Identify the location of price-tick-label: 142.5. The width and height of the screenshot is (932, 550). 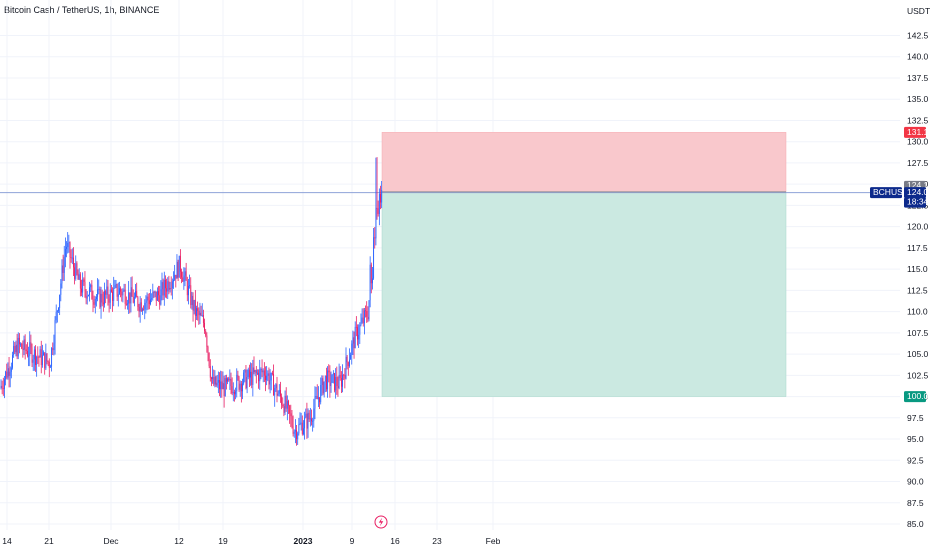
(918, 36).